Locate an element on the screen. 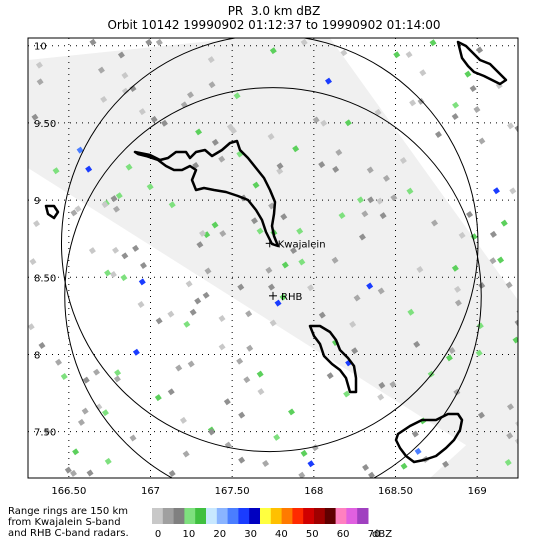  island-namu is located at coordinates (333, 359).